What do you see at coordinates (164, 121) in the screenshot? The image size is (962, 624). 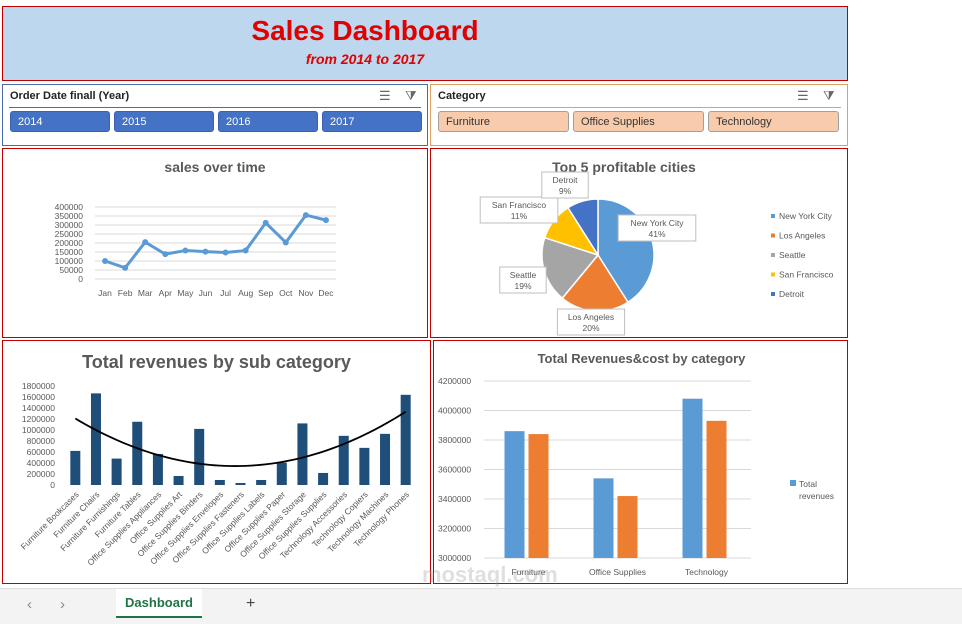 I see `slicer-item-2015: 2015` at bounding box center [164, 121].